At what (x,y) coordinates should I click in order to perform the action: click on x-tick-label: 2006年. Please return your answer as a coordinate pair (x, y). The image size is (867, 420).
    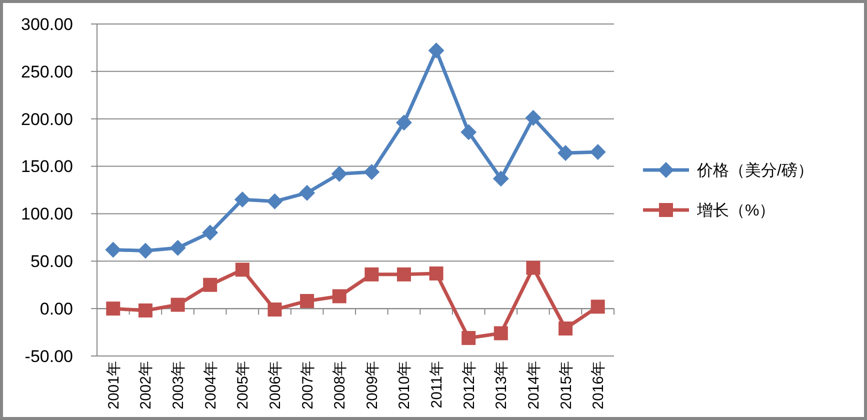
    Looking at the image, I should click on (275, 385).